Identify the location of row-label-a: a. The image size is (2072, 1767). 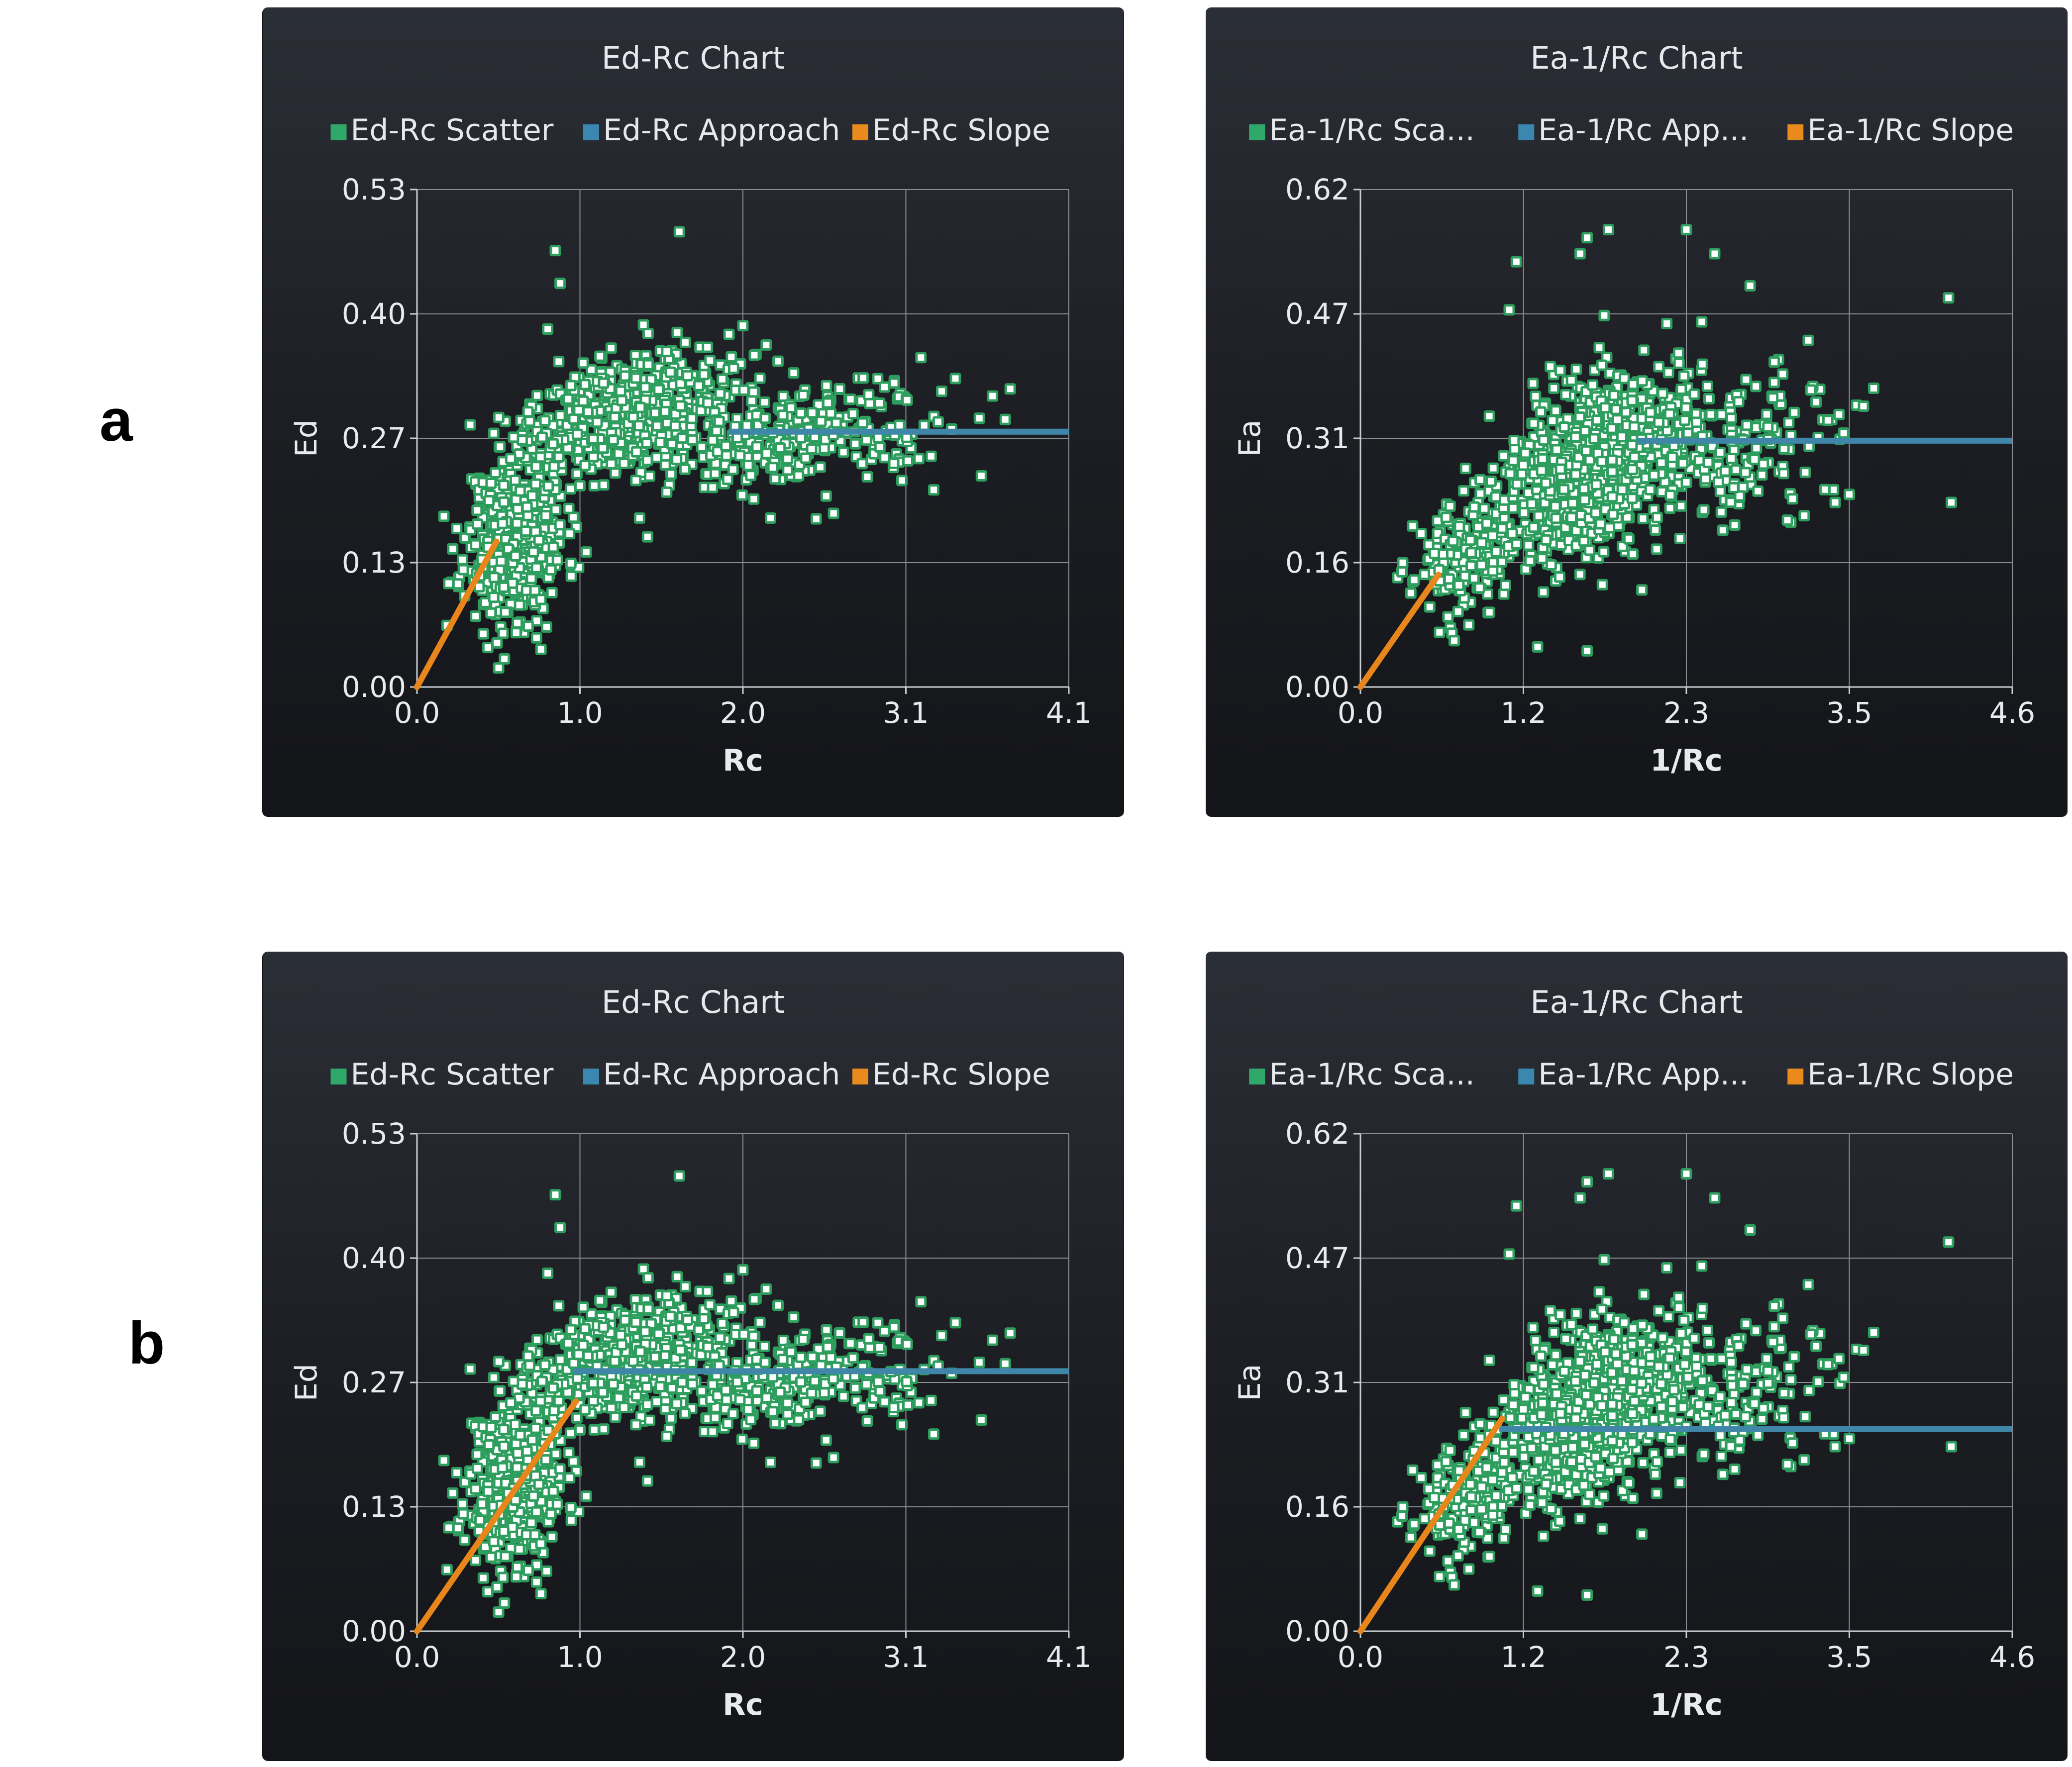
(116, 420).